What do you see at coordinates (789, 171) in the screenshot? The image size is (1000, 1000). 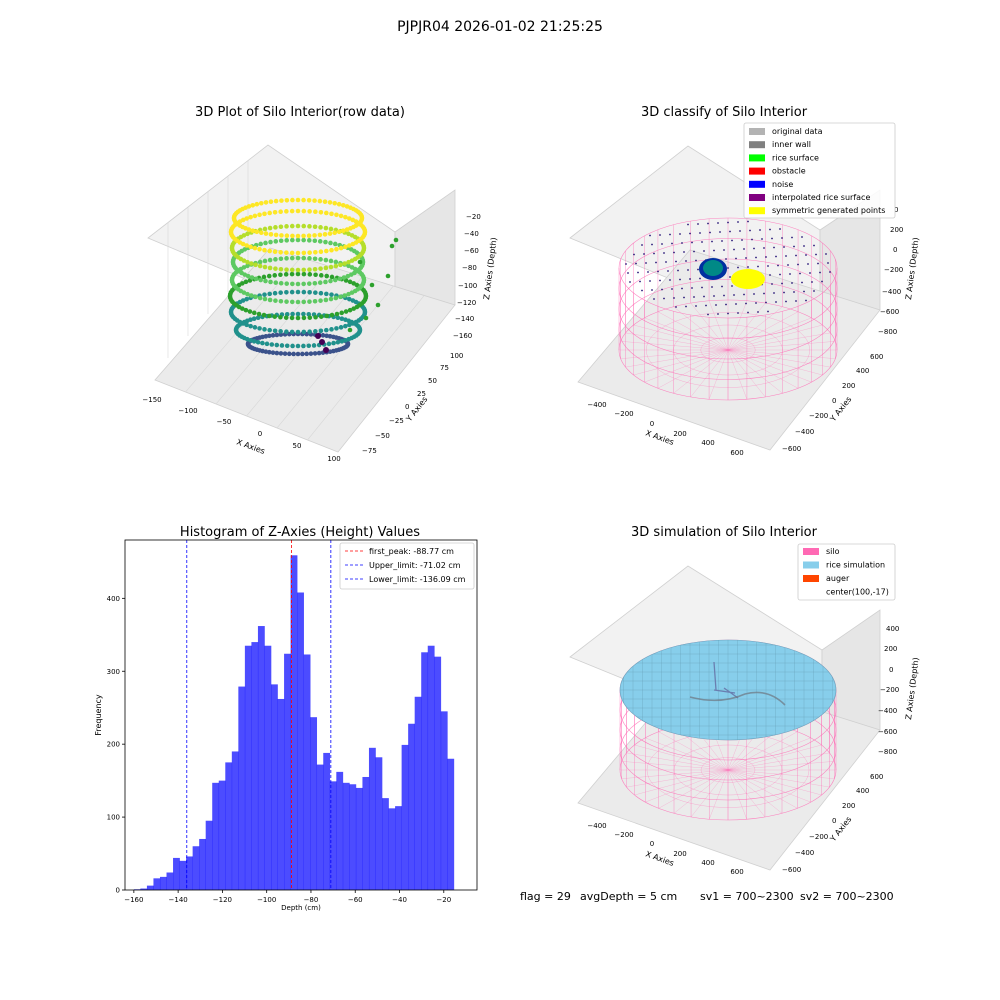 I see `classify-legend-label: obstacle` at bounding box center [789, 171].